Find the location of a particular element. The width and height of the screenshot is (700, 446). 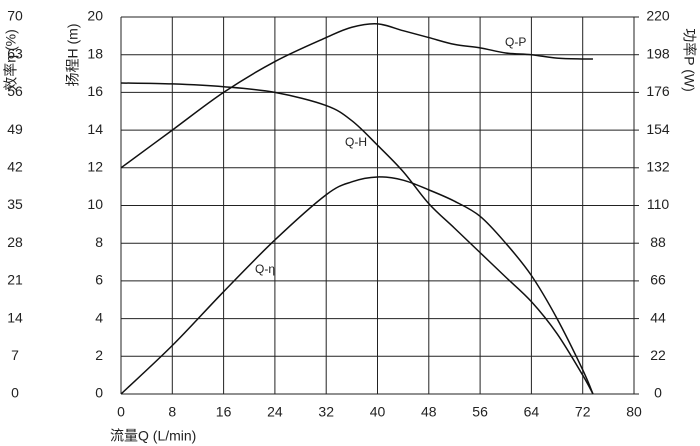

y3-axis-title: 效率η (%) is located at coordinates (11, 59).